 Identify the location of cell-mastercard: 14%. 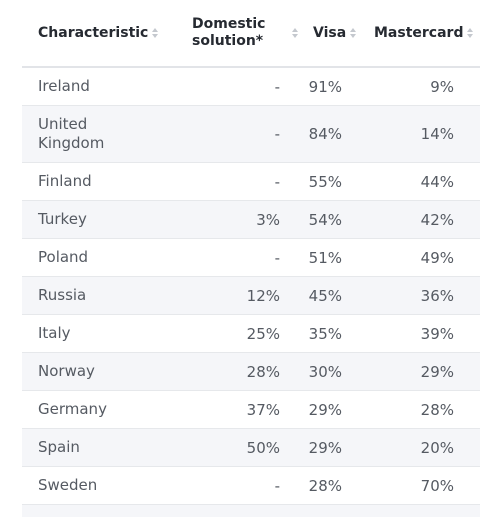
(437, 134).